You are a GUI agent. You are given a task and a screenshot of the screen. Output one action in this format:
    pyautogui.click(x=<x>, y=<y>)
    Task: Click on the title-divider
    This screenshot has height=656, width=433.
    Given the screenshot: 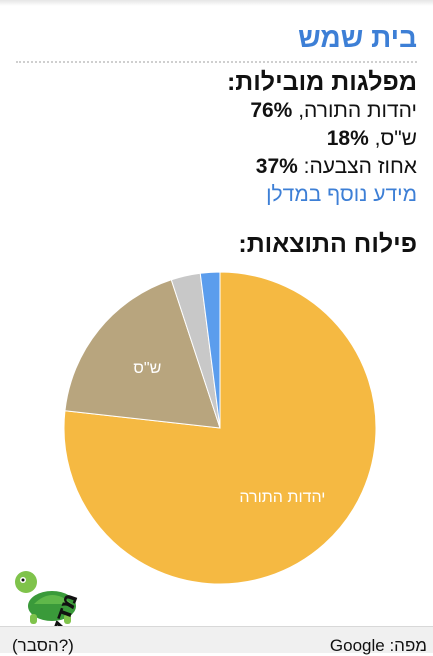 What is the action you would take?
    pyautogui.click(x=216, y=62)
    